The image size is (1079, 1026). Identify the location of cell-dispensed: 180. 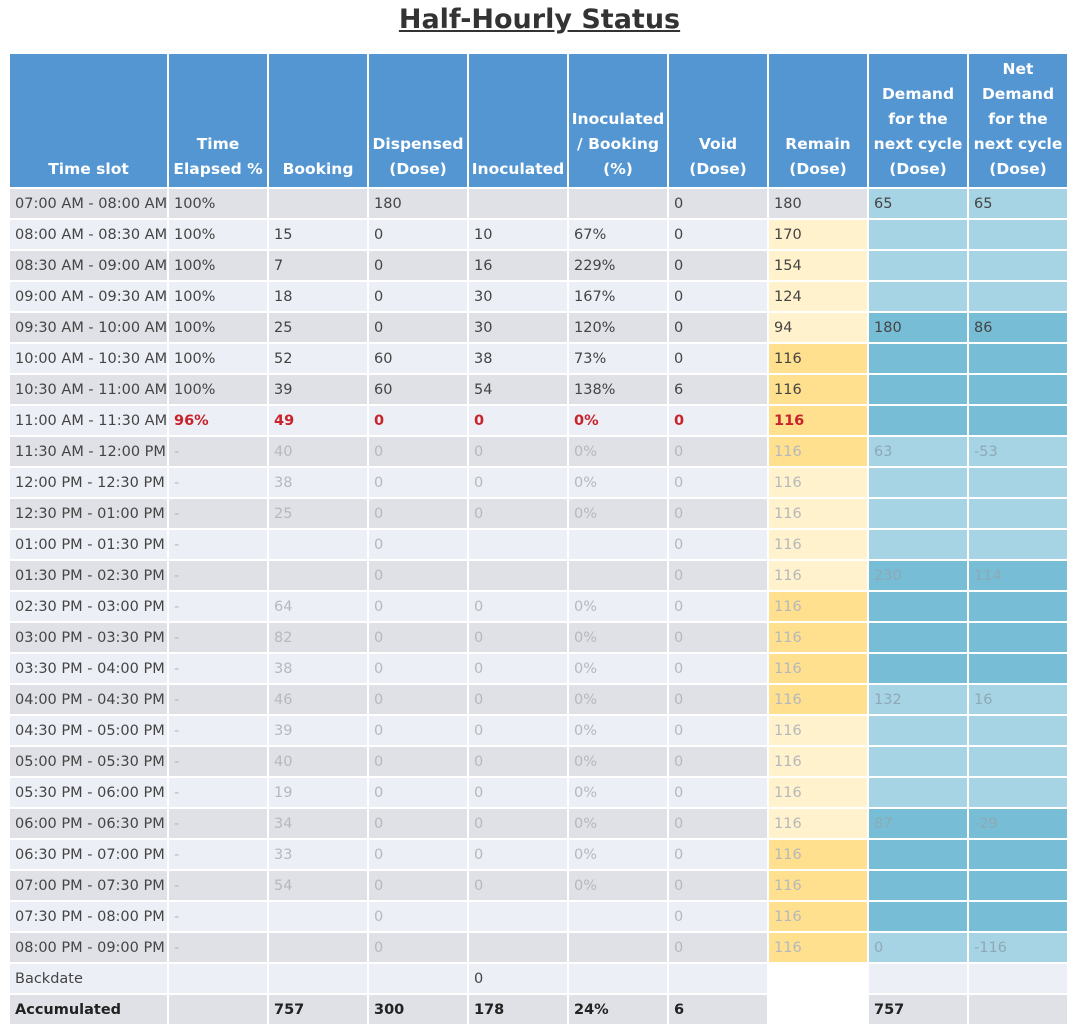
(418, 203).